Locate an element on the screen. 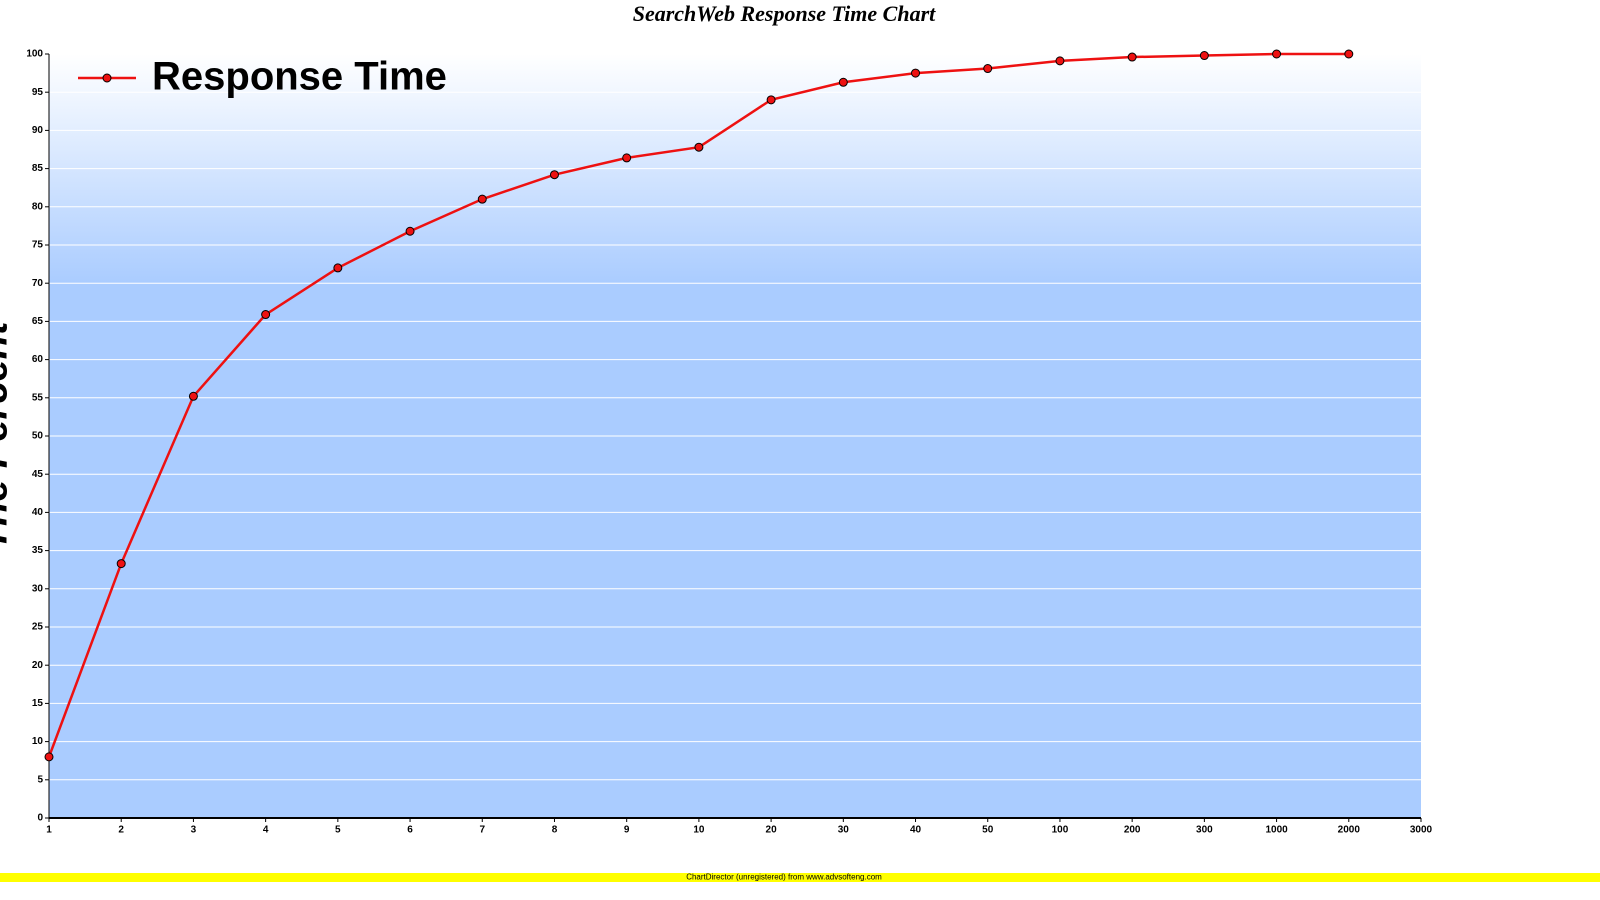 The width and height of the screenshot is (1600, 900). x-tick-label: 9 is located at coordinates (627, 830).